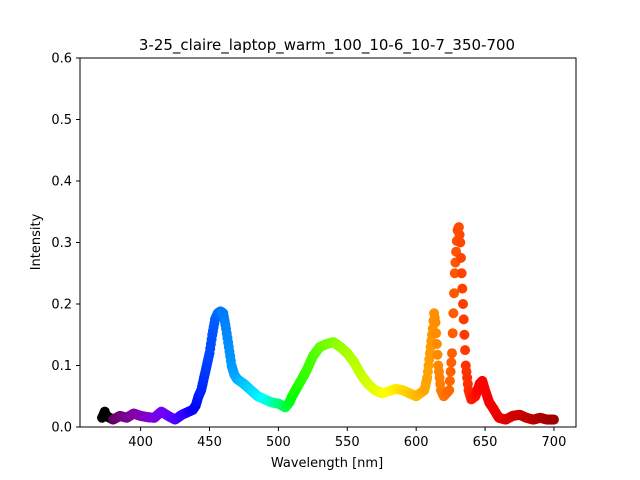  I want to click on y-tick-label: 0.3, so click(61, 243).